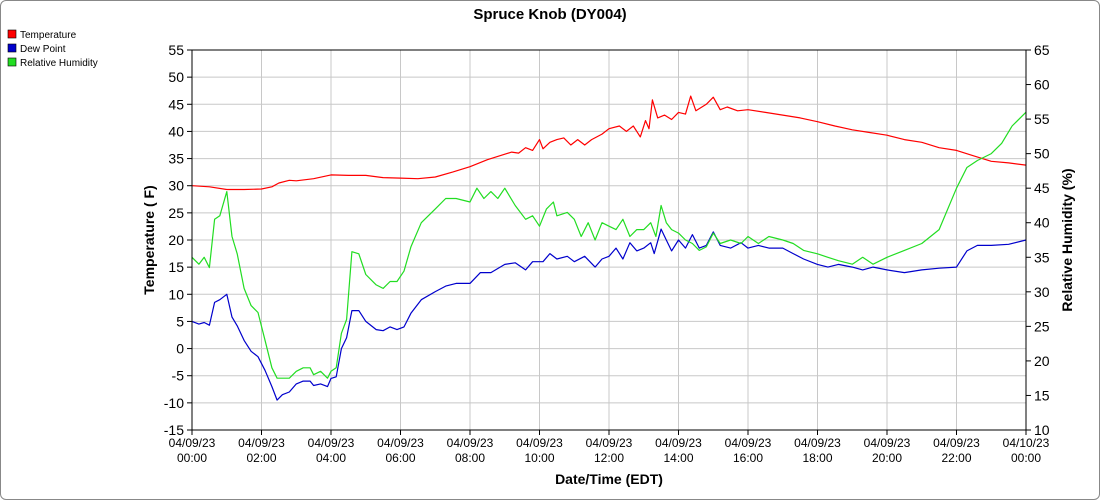 This screenshot has height=500, width=1100. What do you see at coordinates (43, 49) in the screenshot?
I see `legend-label: Dew Point` at bounding box center [43, 49].